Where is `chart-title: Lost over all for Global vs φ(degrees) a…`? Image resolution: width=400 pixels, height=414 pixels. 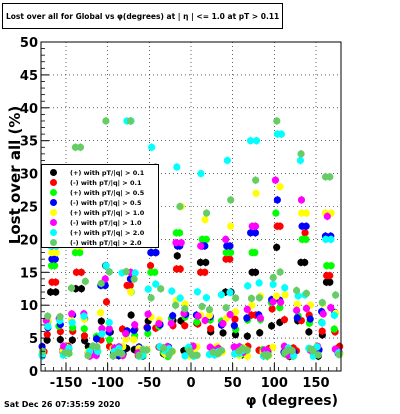 chart-title: Lost over all for Global vs φ(degrees) a… is located at coordinates (143, 16).